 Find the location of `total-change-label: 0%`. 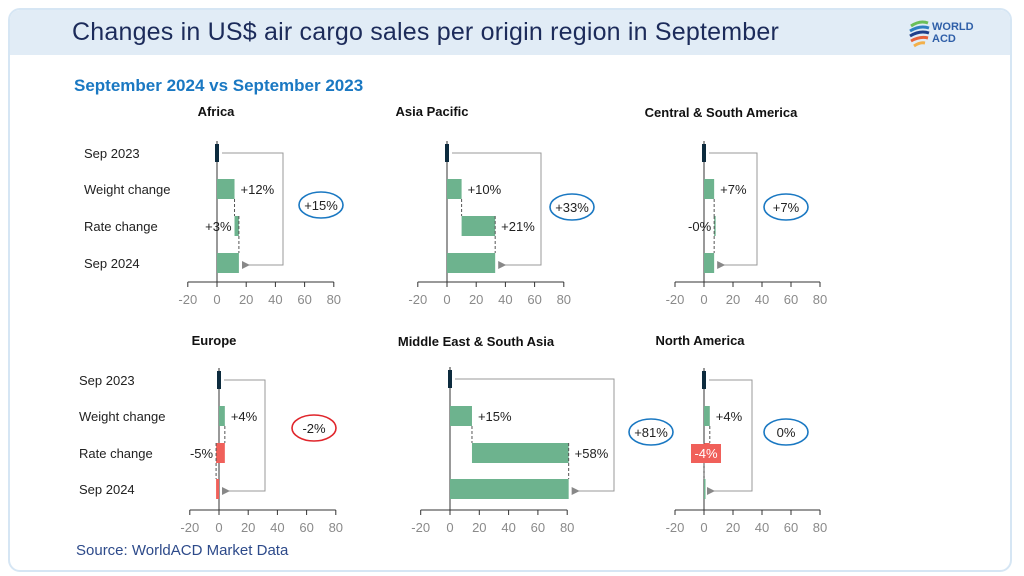

total-change-label: 0% is located at coordinates (786, 432).